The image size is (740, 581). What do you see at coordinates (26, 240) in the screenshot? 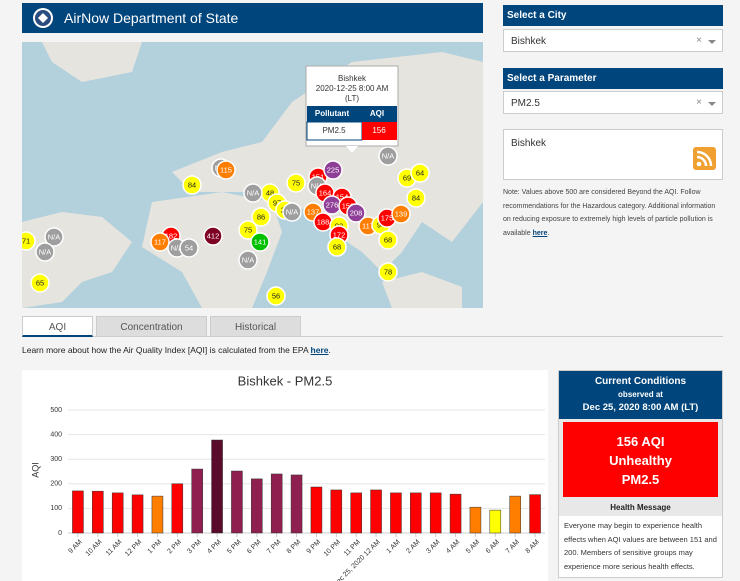
I see `marker-label: 71` at bounding box center [26, 240].